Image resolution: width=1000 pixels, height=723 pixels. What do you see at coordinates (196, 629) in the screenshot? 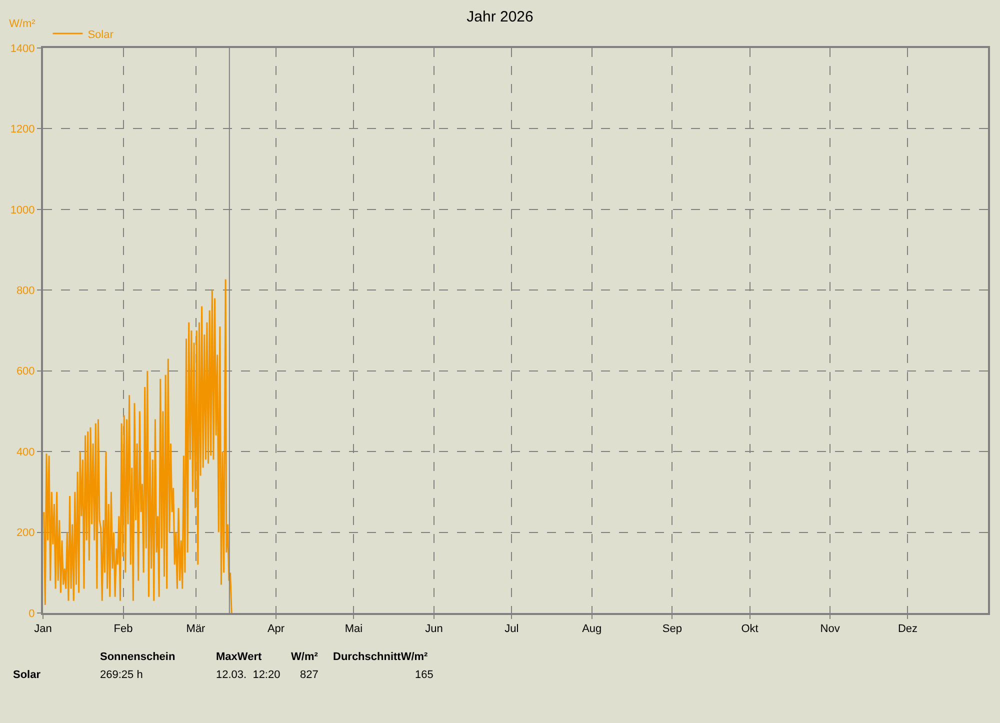
I see `x-tick-label: Mär` at bounding box center [196, 629].